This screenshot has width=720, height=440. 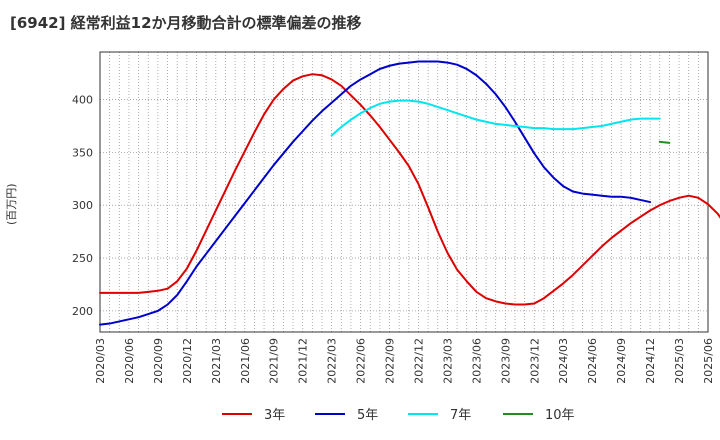 I want to click on x-tick-label: 2025/06, so click(x=708, y=361).